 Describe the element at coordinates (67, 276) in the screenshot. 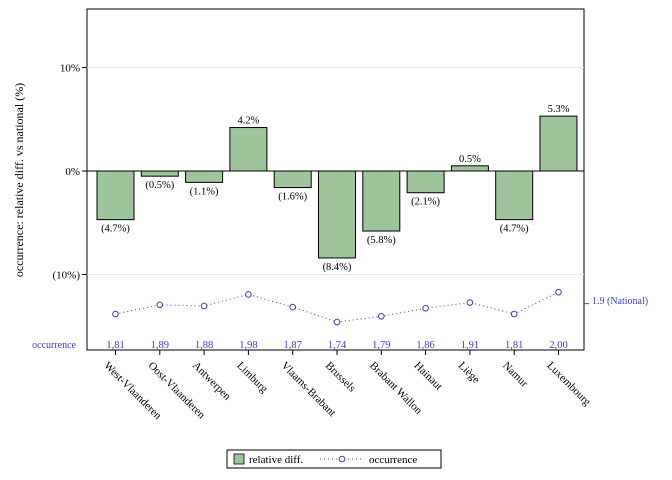

I see `y-tick-label-2: (10%)` at that location.